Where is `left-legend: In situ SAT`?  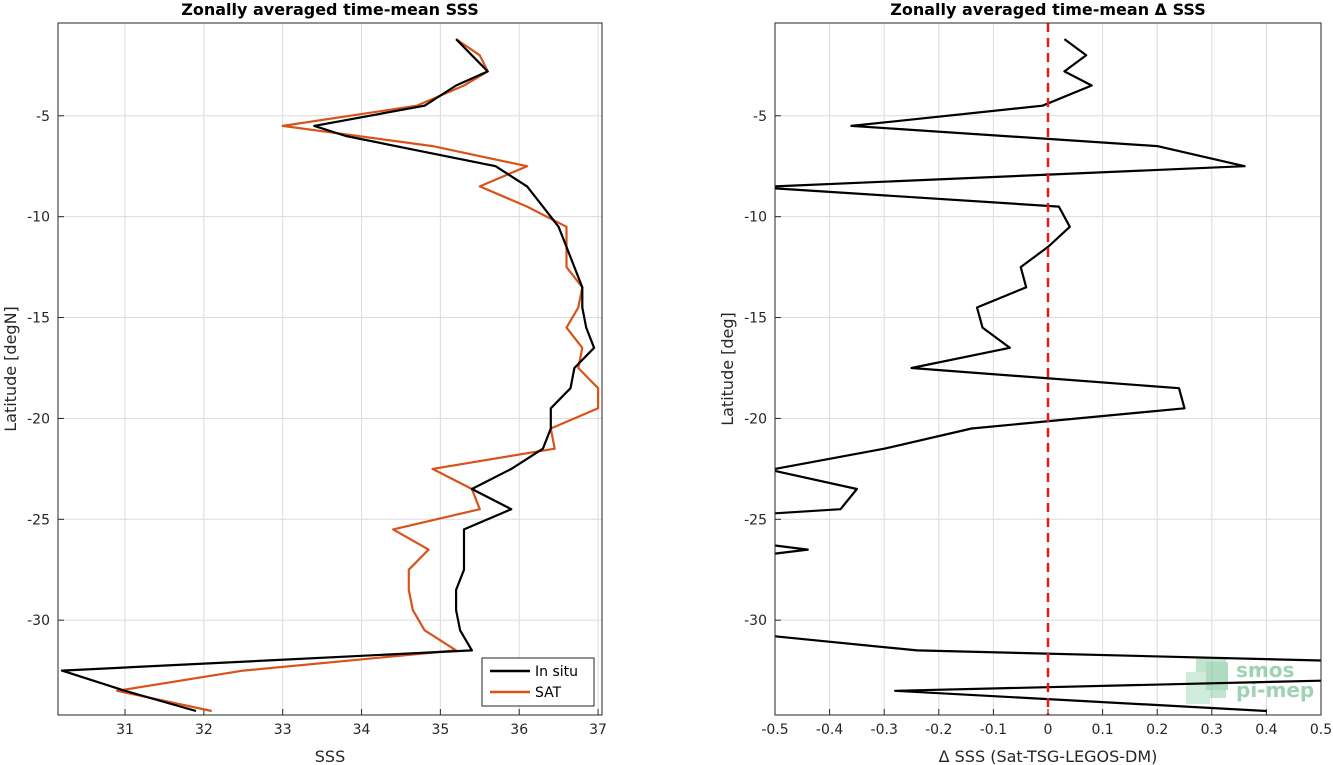 left-legend: In situ SAT is located at coordinates (538, 682).